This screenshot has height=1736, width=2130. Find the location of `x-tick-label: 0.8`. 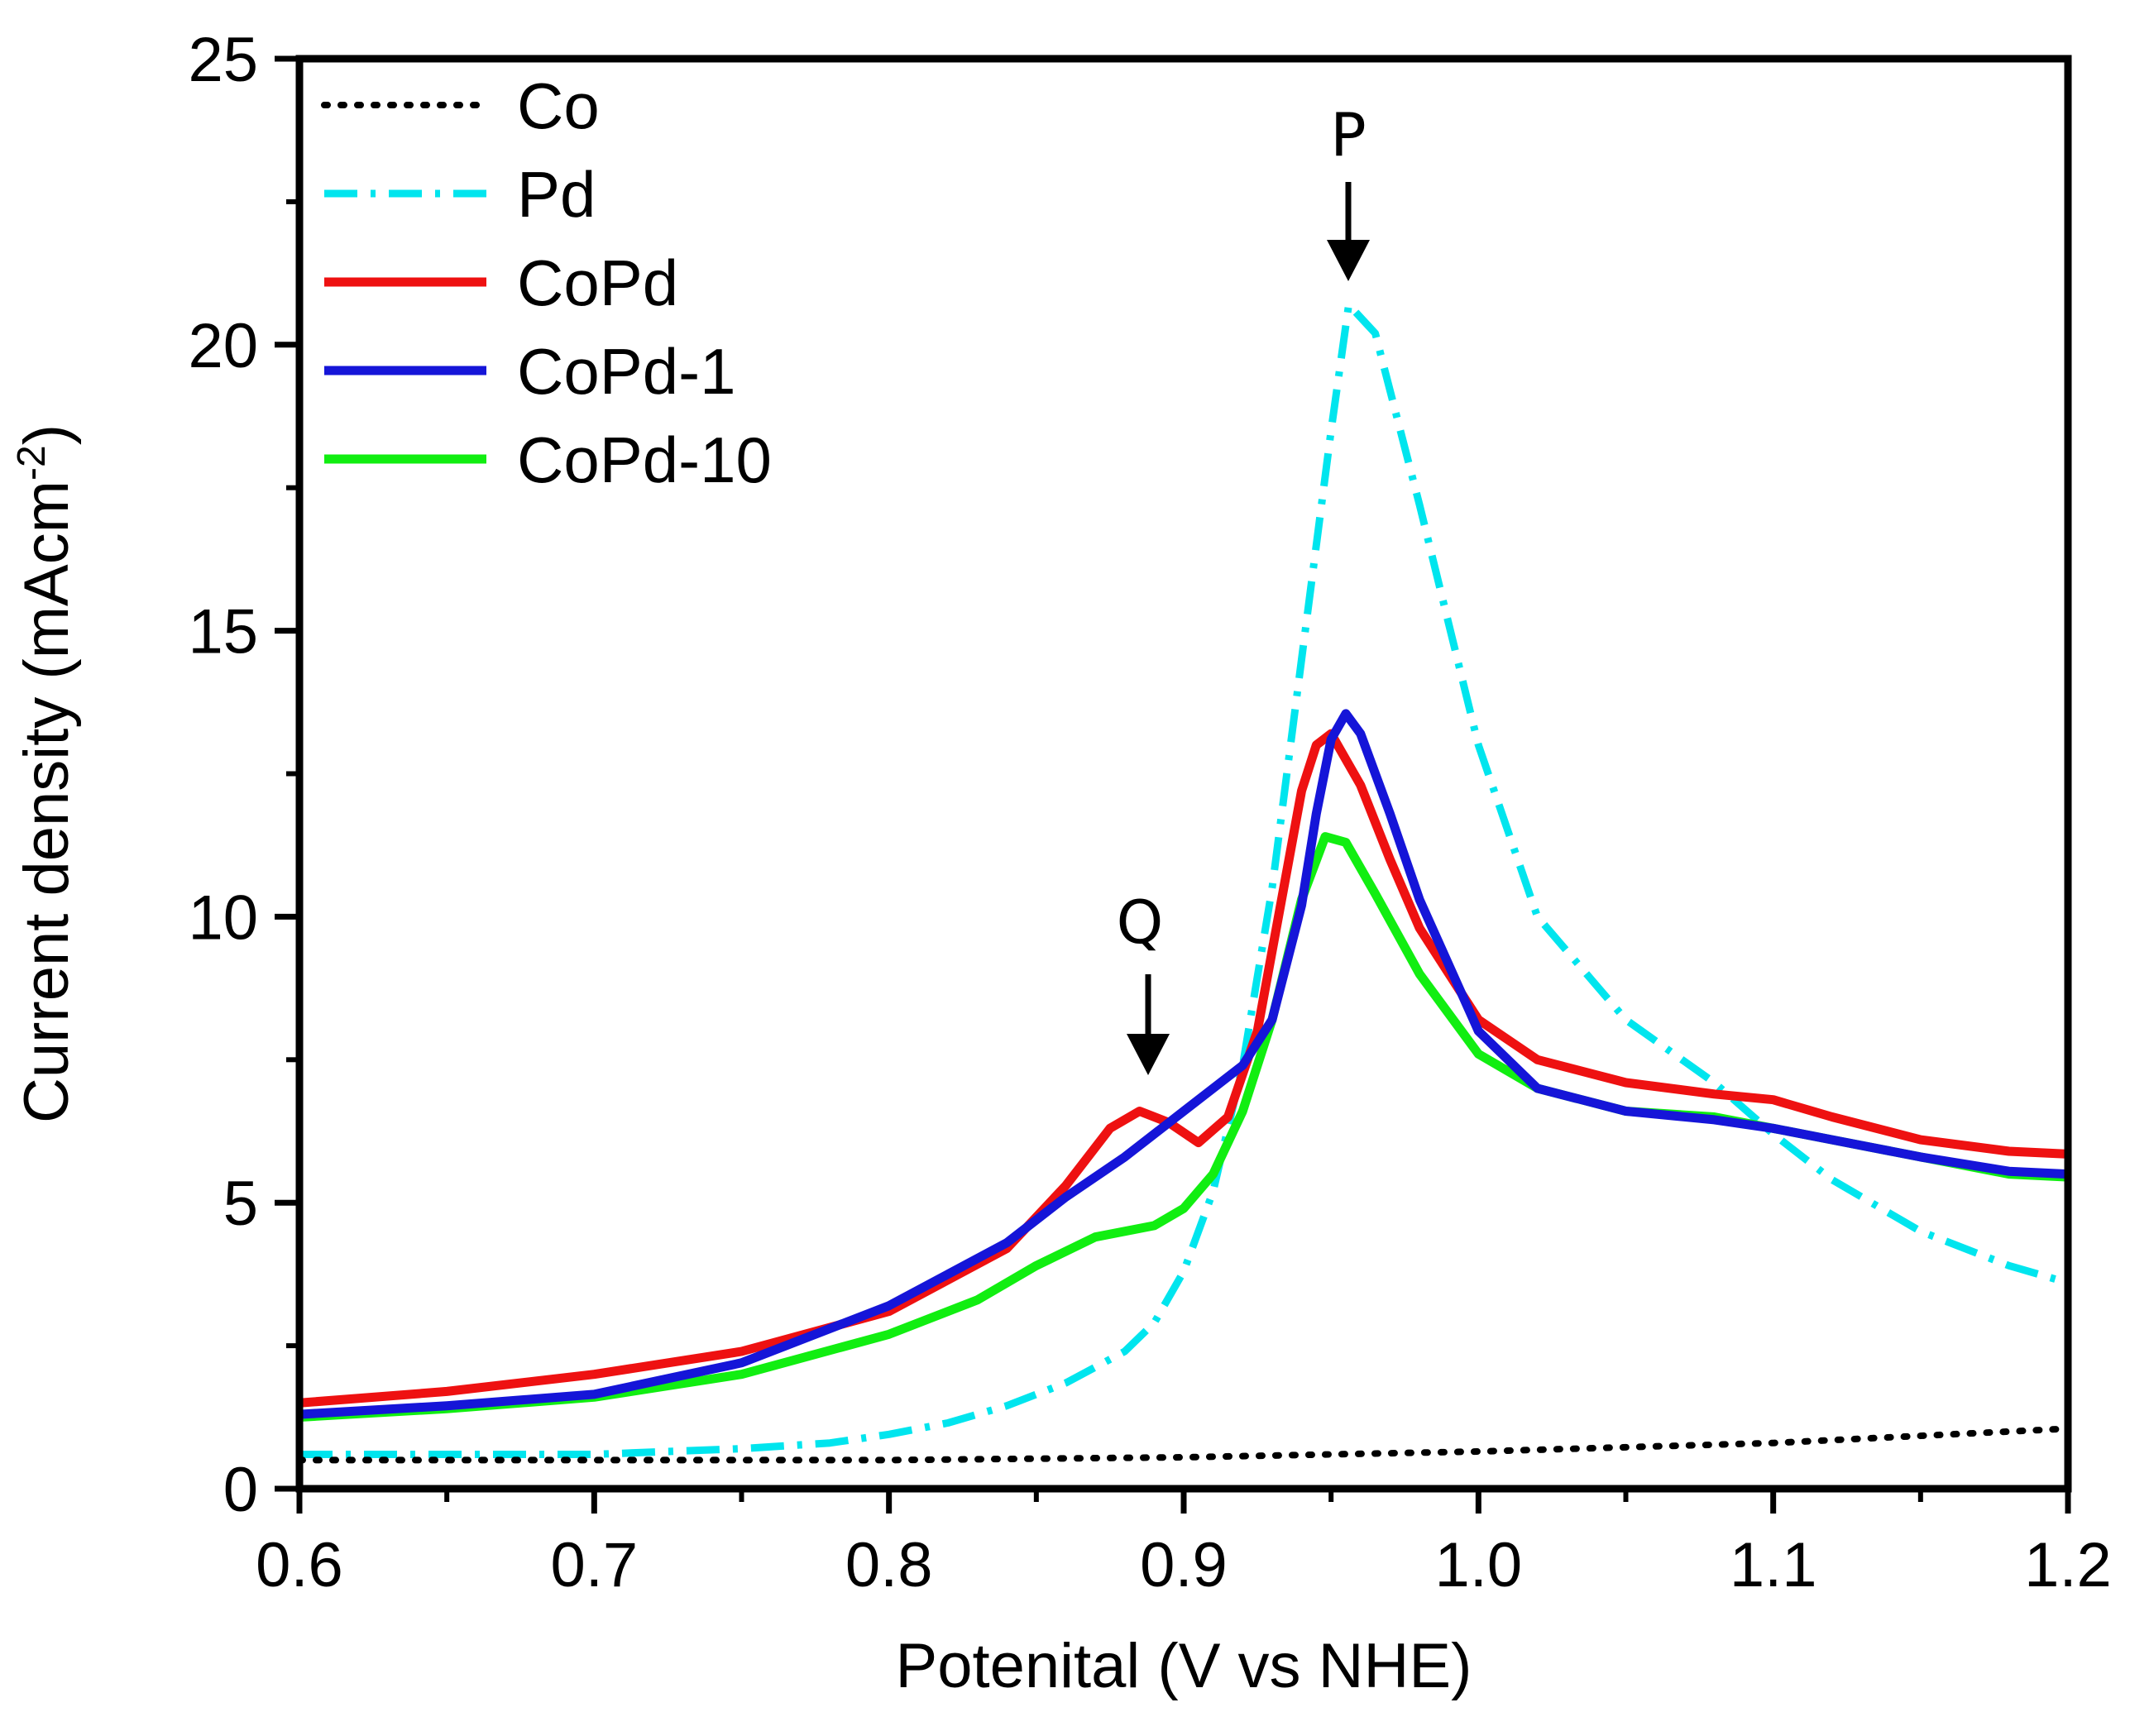

x-tick-label: 0.8 is located at coordinates (889, 1565).